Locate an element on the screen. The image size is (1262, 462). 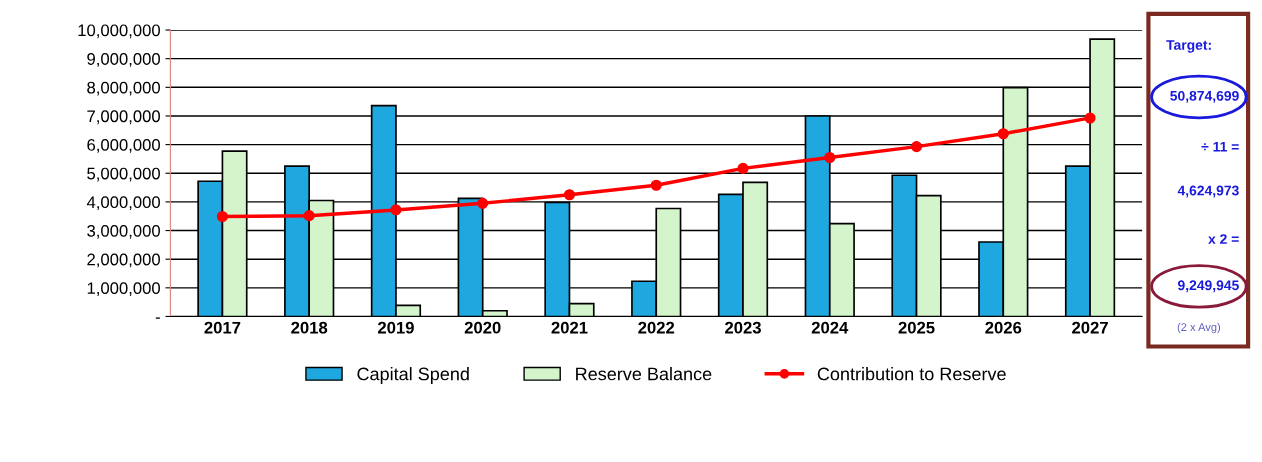
x-tick-label: 2026 is located at coordinates (1003, 327).